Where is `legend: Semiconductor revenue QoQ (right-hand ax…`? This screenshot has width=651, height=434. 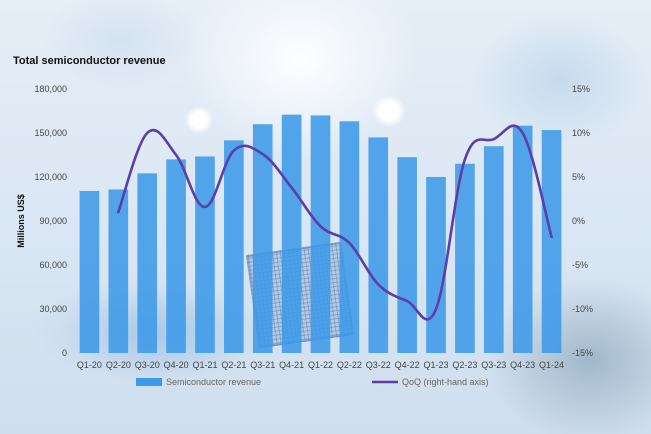 legend: Semiconductor revenue QoQ (right-hand ax… is located at coordinates (312, 382).